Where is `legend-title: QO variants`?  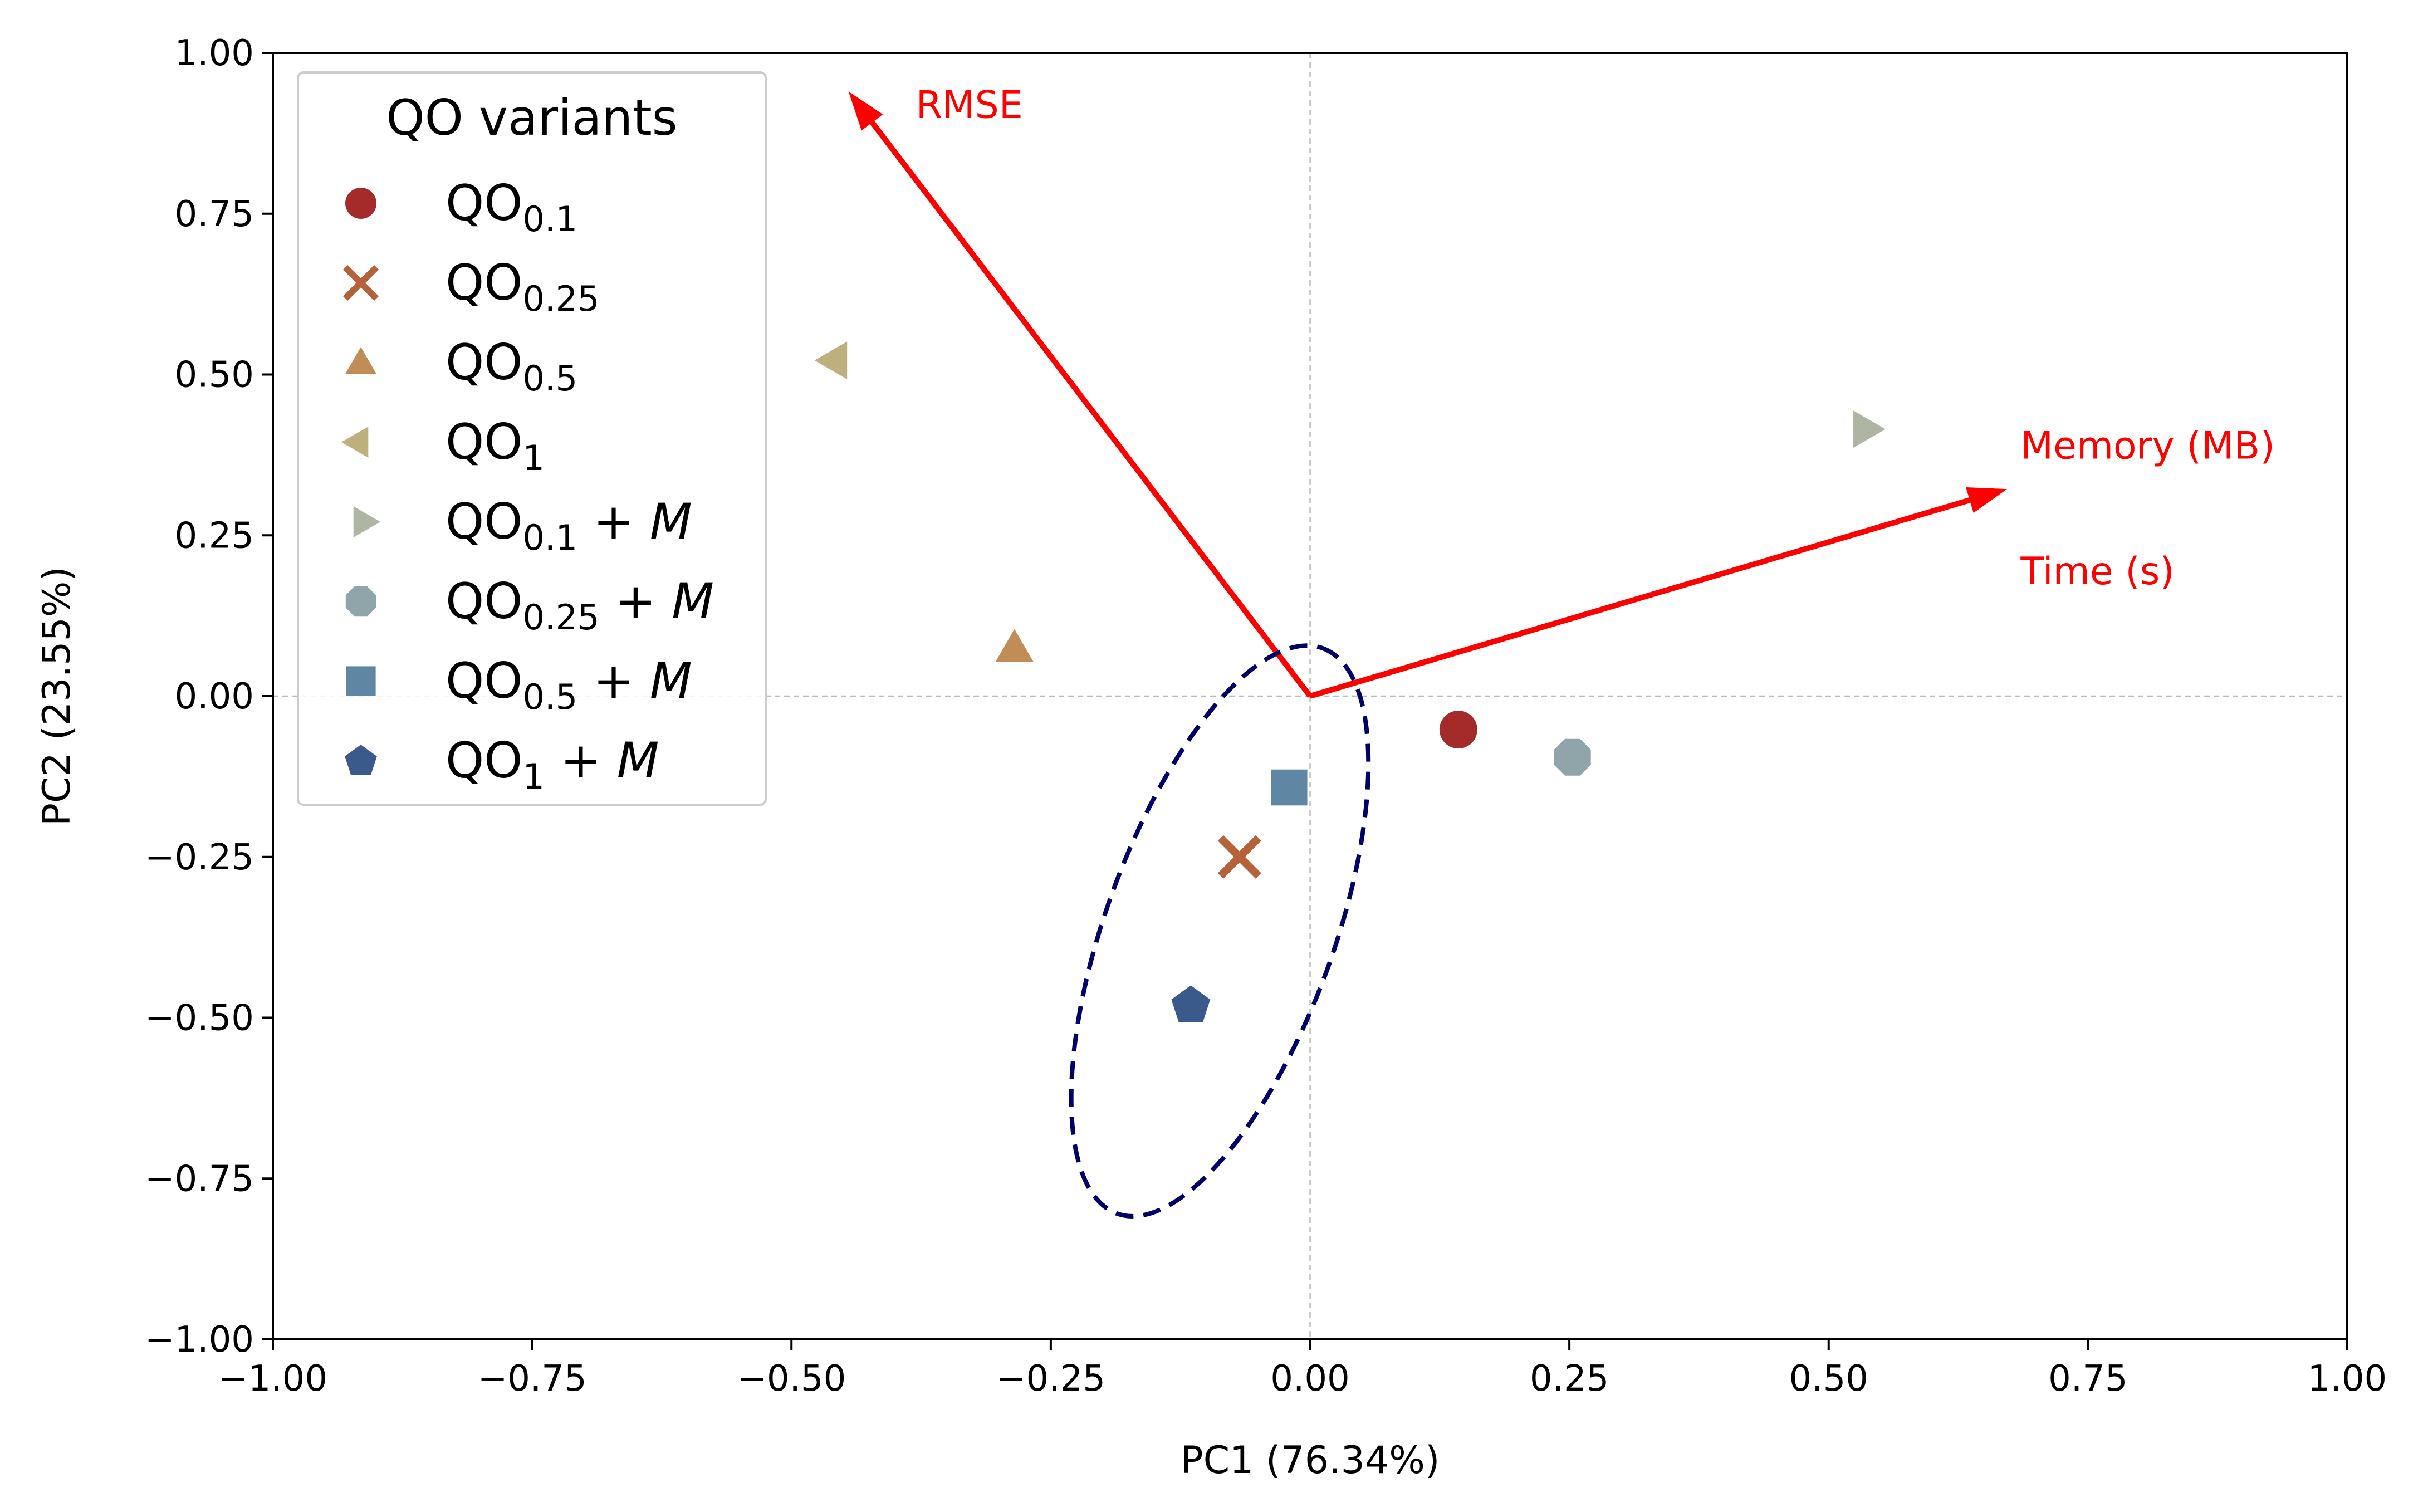
legend-title: QO variants is located at coordinates (531, 118).